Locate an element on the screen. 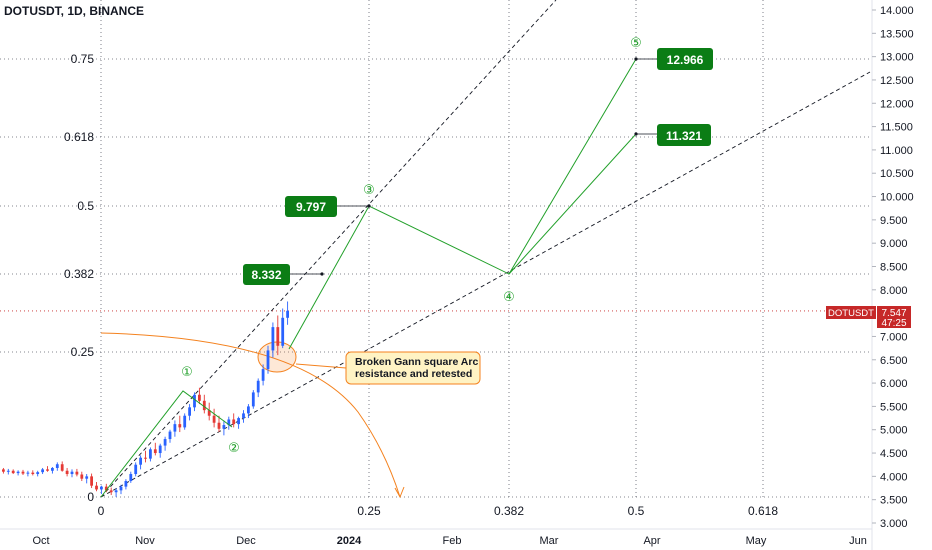  price-tick-label: 10.500 is located at coordinates (897, 174).